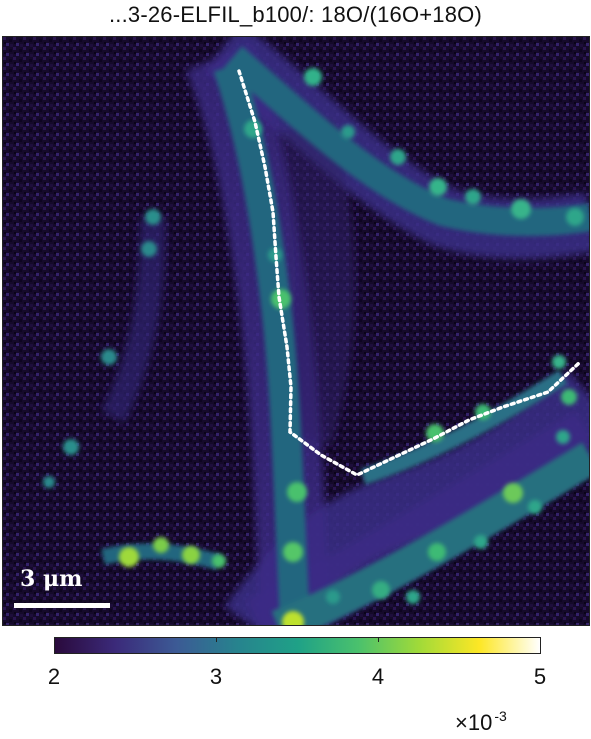  What do you see at coordinates (54, 676) in the screenshot?
I see `colorbar-tick-label: 2` at bounding box center [54, 676].